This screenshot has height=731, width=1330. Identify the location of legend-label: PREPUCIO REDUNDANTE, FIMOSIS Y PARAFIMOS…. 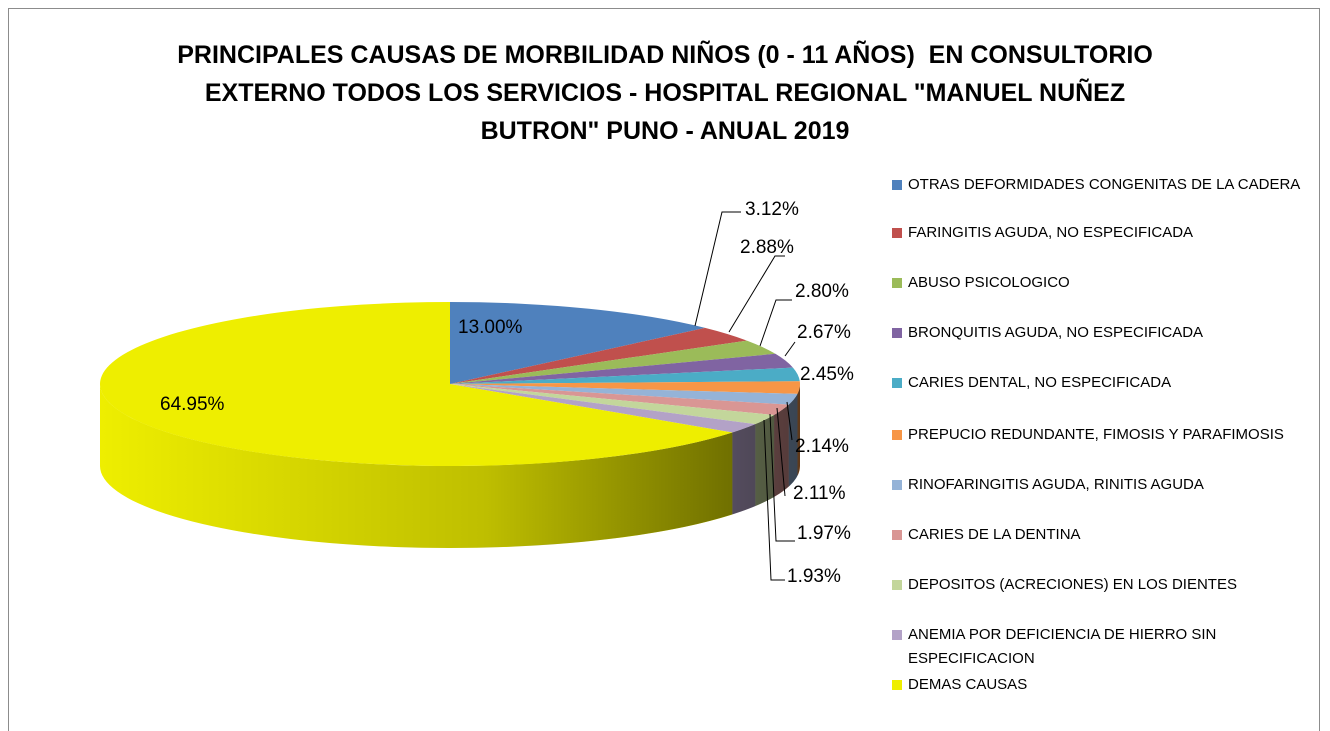
(1096, 434).